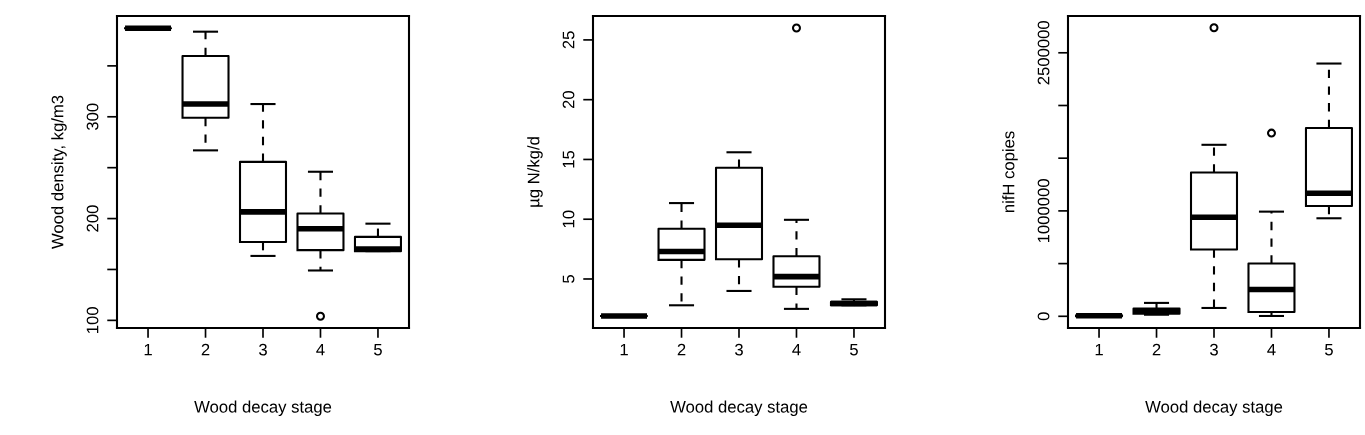  Describe the element at coordinates (568, 100) in the screenshot. I see `y-tick-label: 20` at that location.